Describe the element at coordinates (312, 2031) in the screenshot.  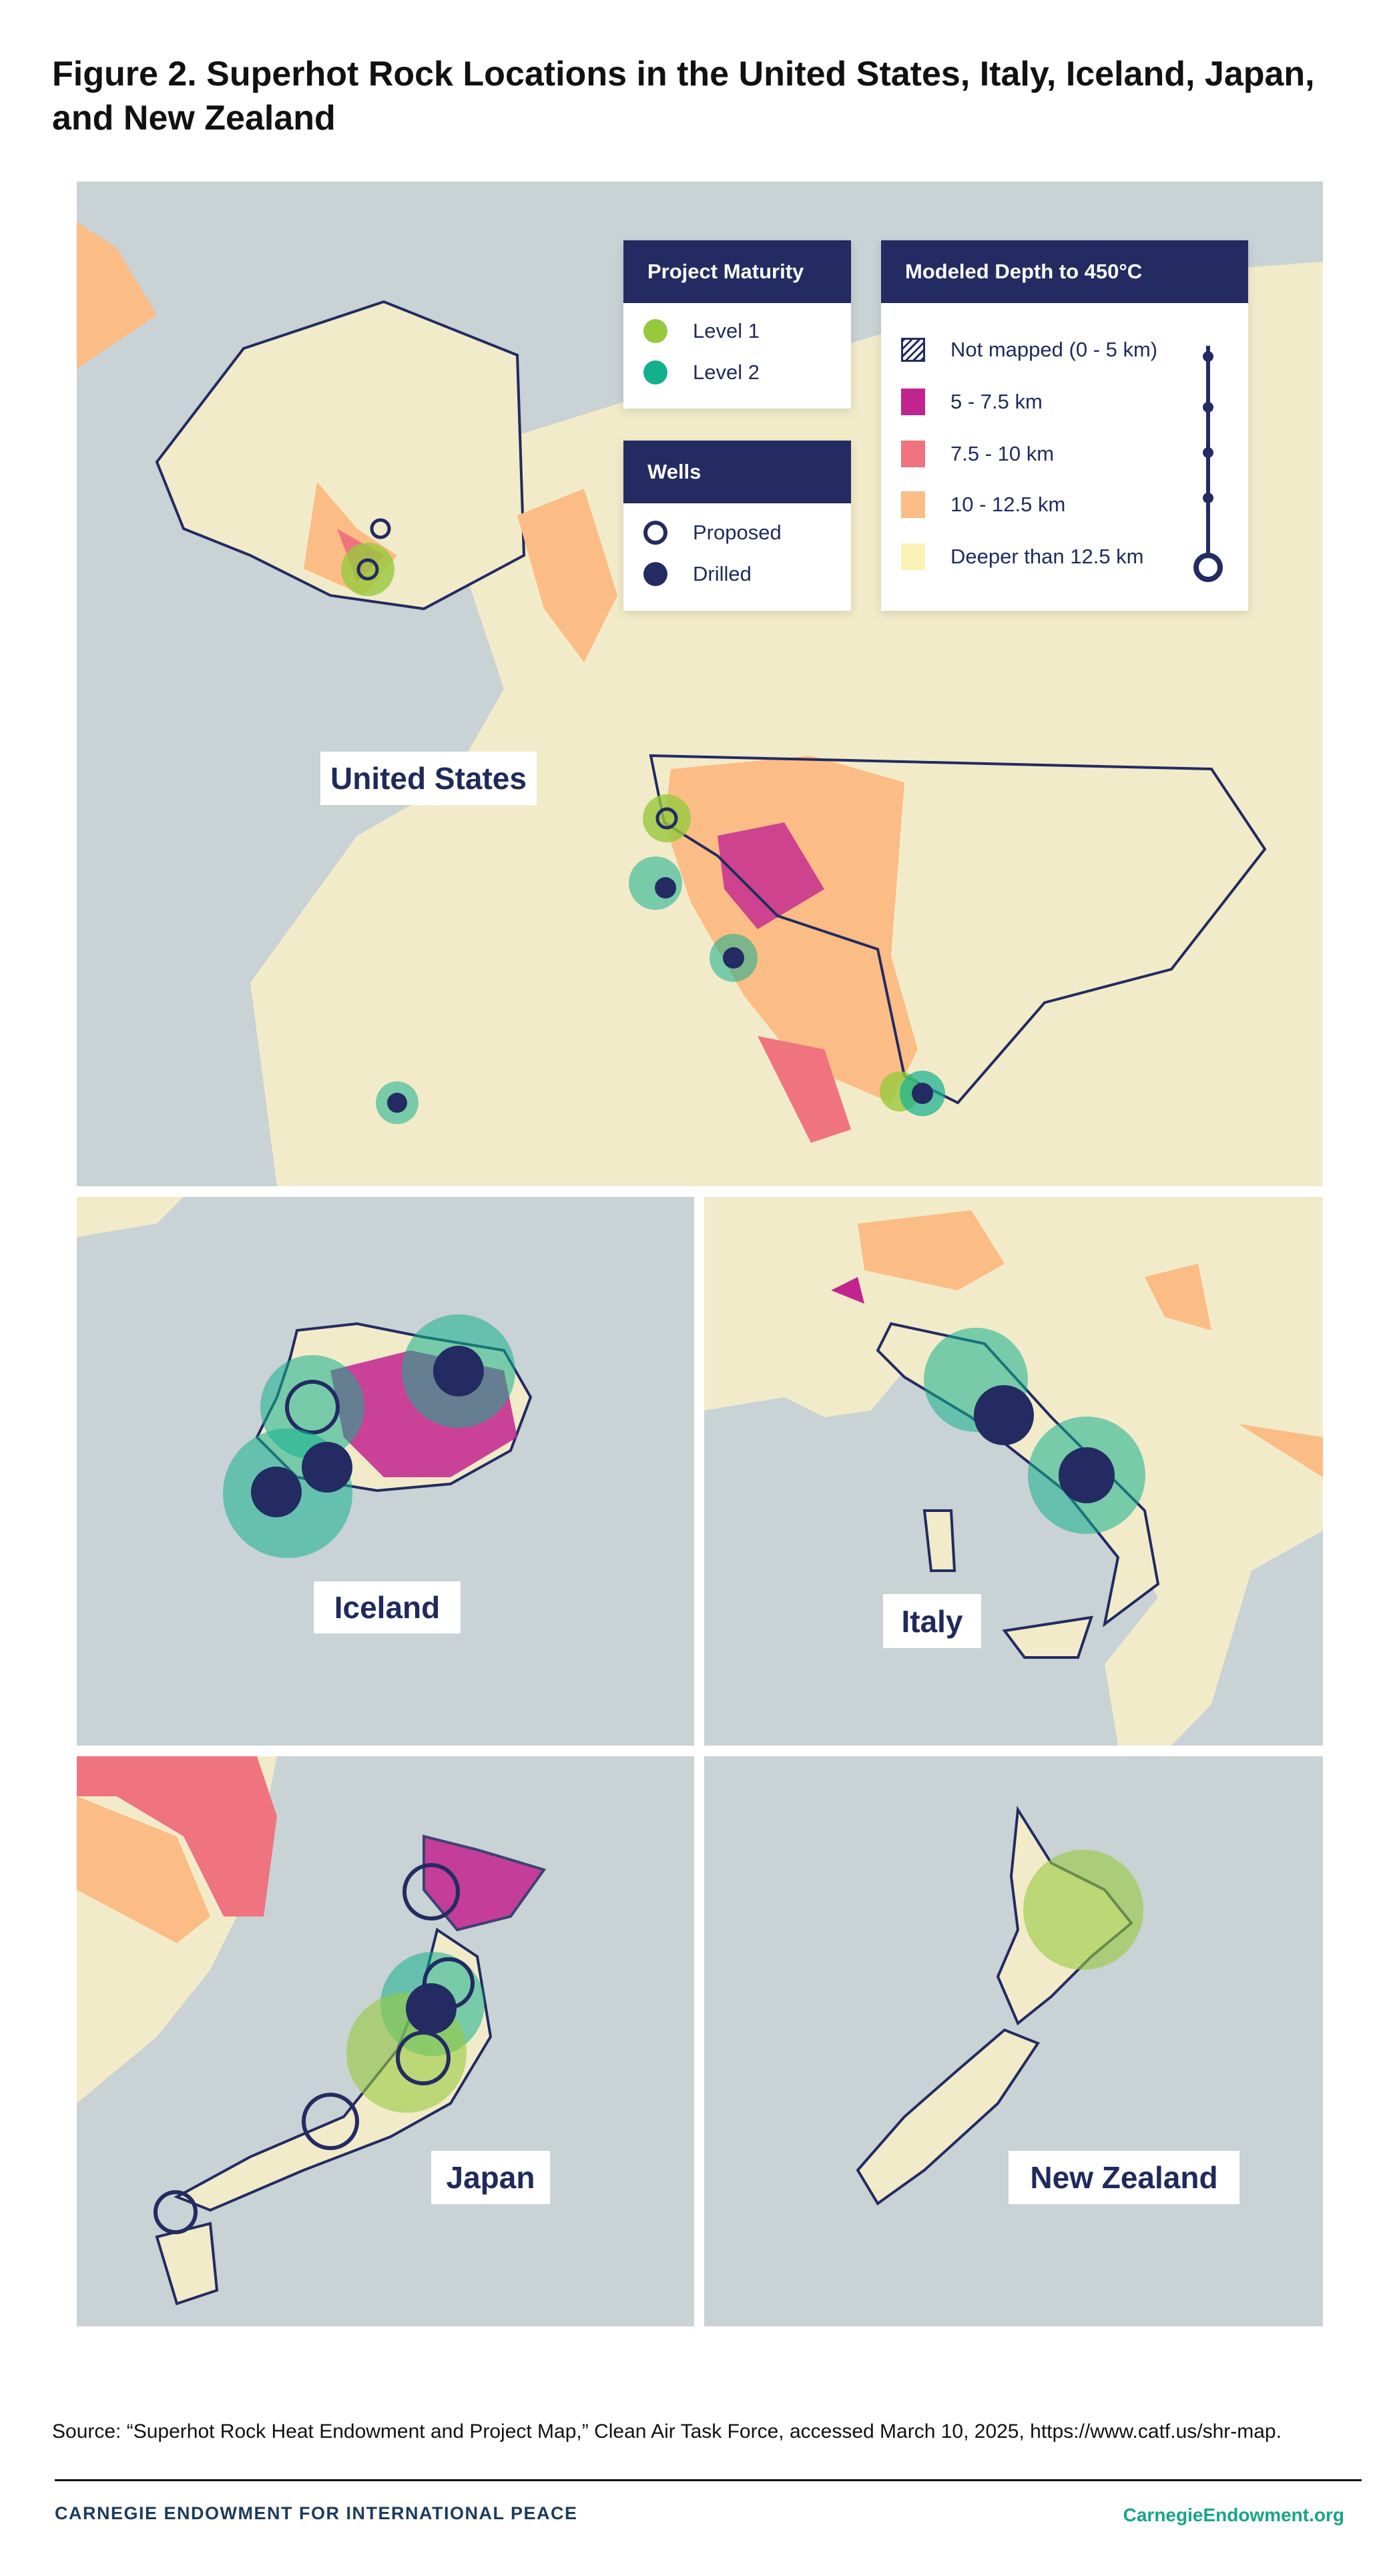
I see `japan-map-graphic` at that location.